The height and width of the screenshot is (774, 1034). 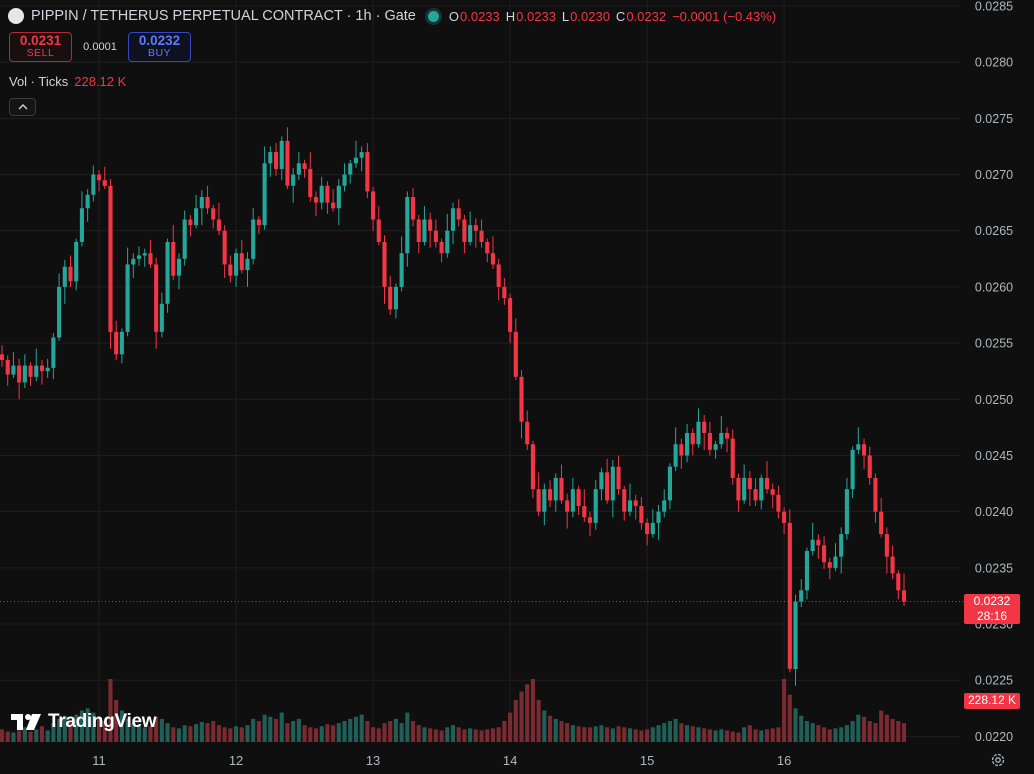 I want to click on bar-countdown: 28:16, so click(x=992, y=615).